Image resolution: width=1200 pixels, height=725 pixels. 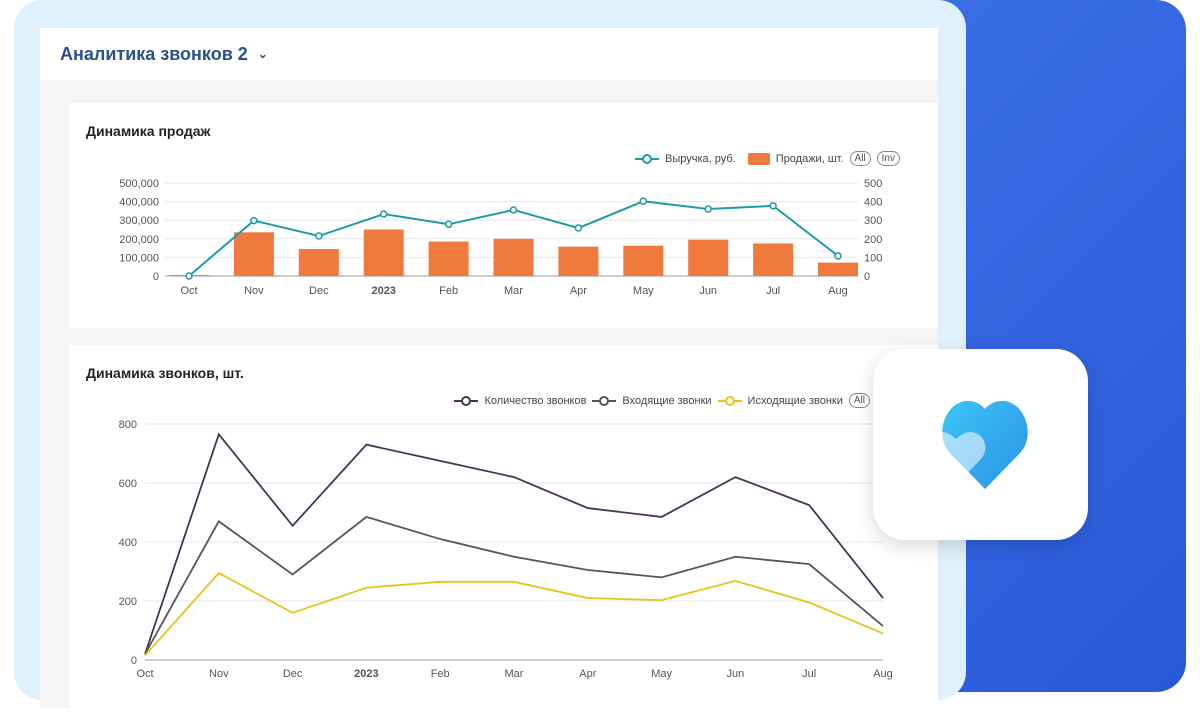 What do you see at coordinates (867, 277) in the screenshot?
I see `y-right-tick-label: 0` at bounding box center [867, 277].